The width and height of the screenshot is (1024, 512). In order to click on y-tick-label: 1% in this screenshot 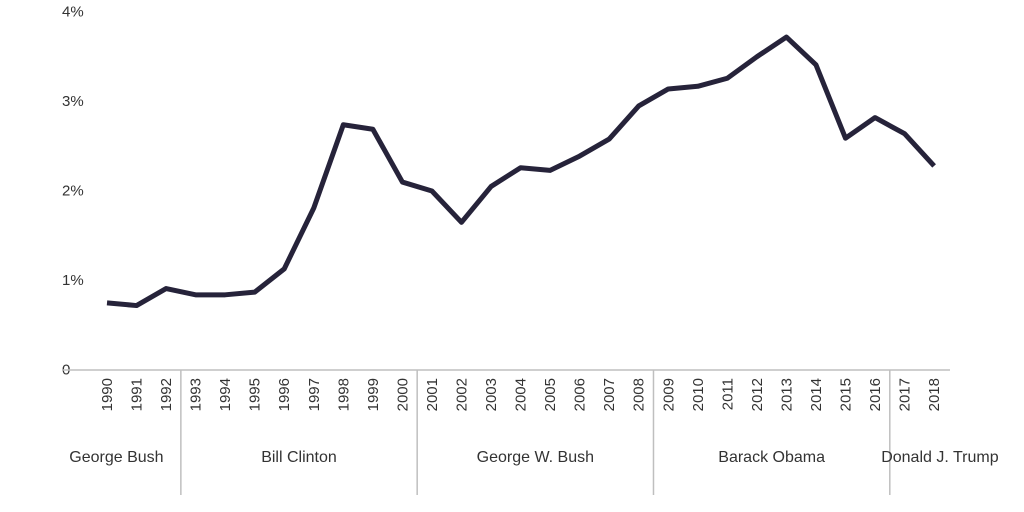, I will do `click(73, 280)`.